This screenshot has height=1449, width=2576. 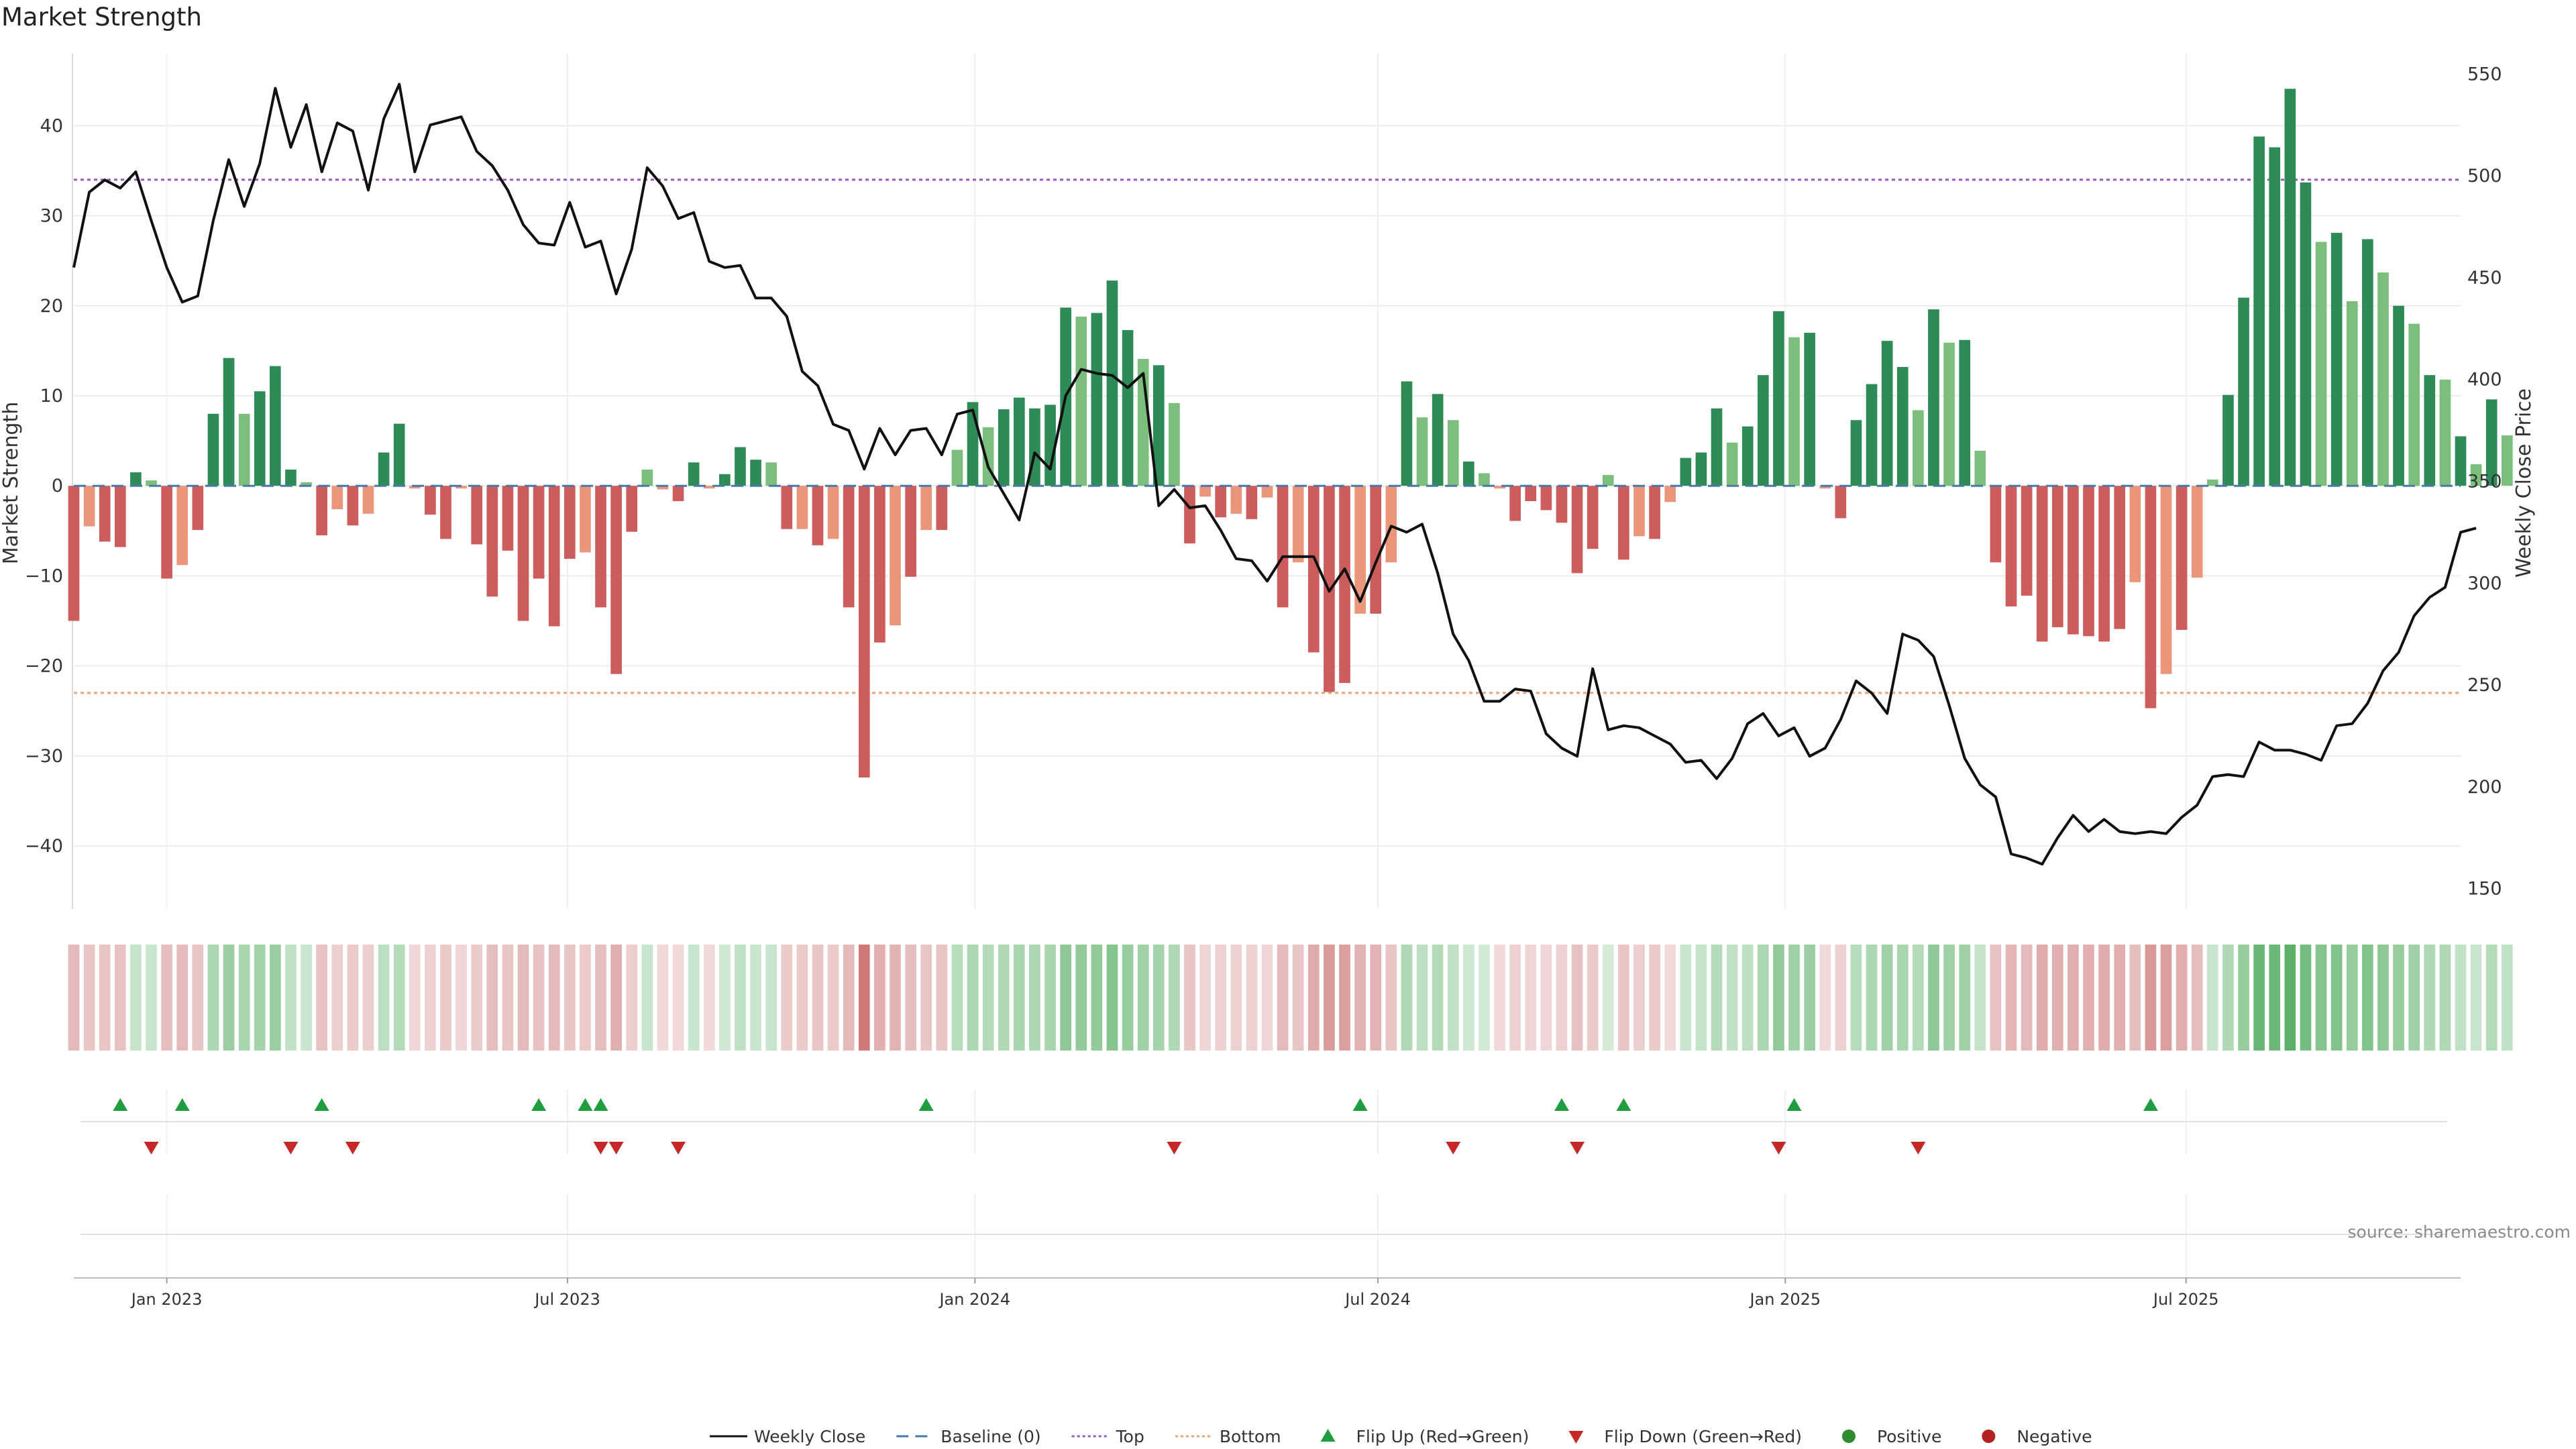 I want to click on chart-title: Market Strength, so click(x=101, y=17).